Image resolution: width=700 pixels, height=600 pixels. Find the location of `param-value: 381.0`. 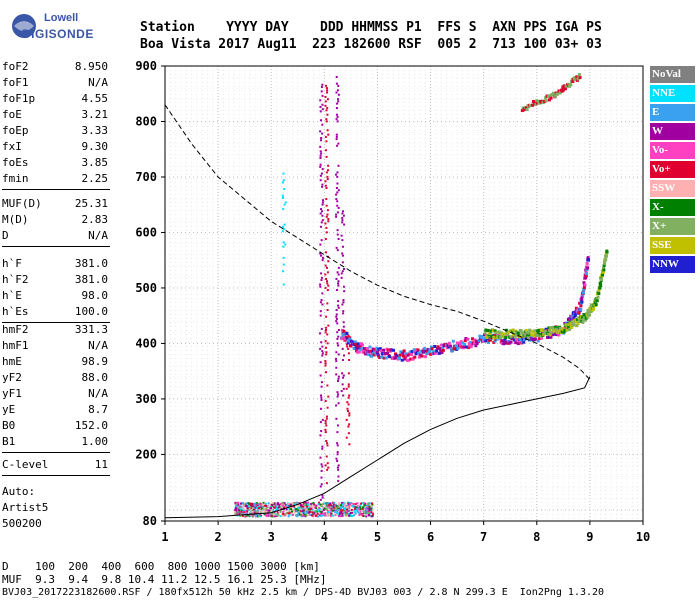

param-value: 381.0 is located at coordinates (91, 263).